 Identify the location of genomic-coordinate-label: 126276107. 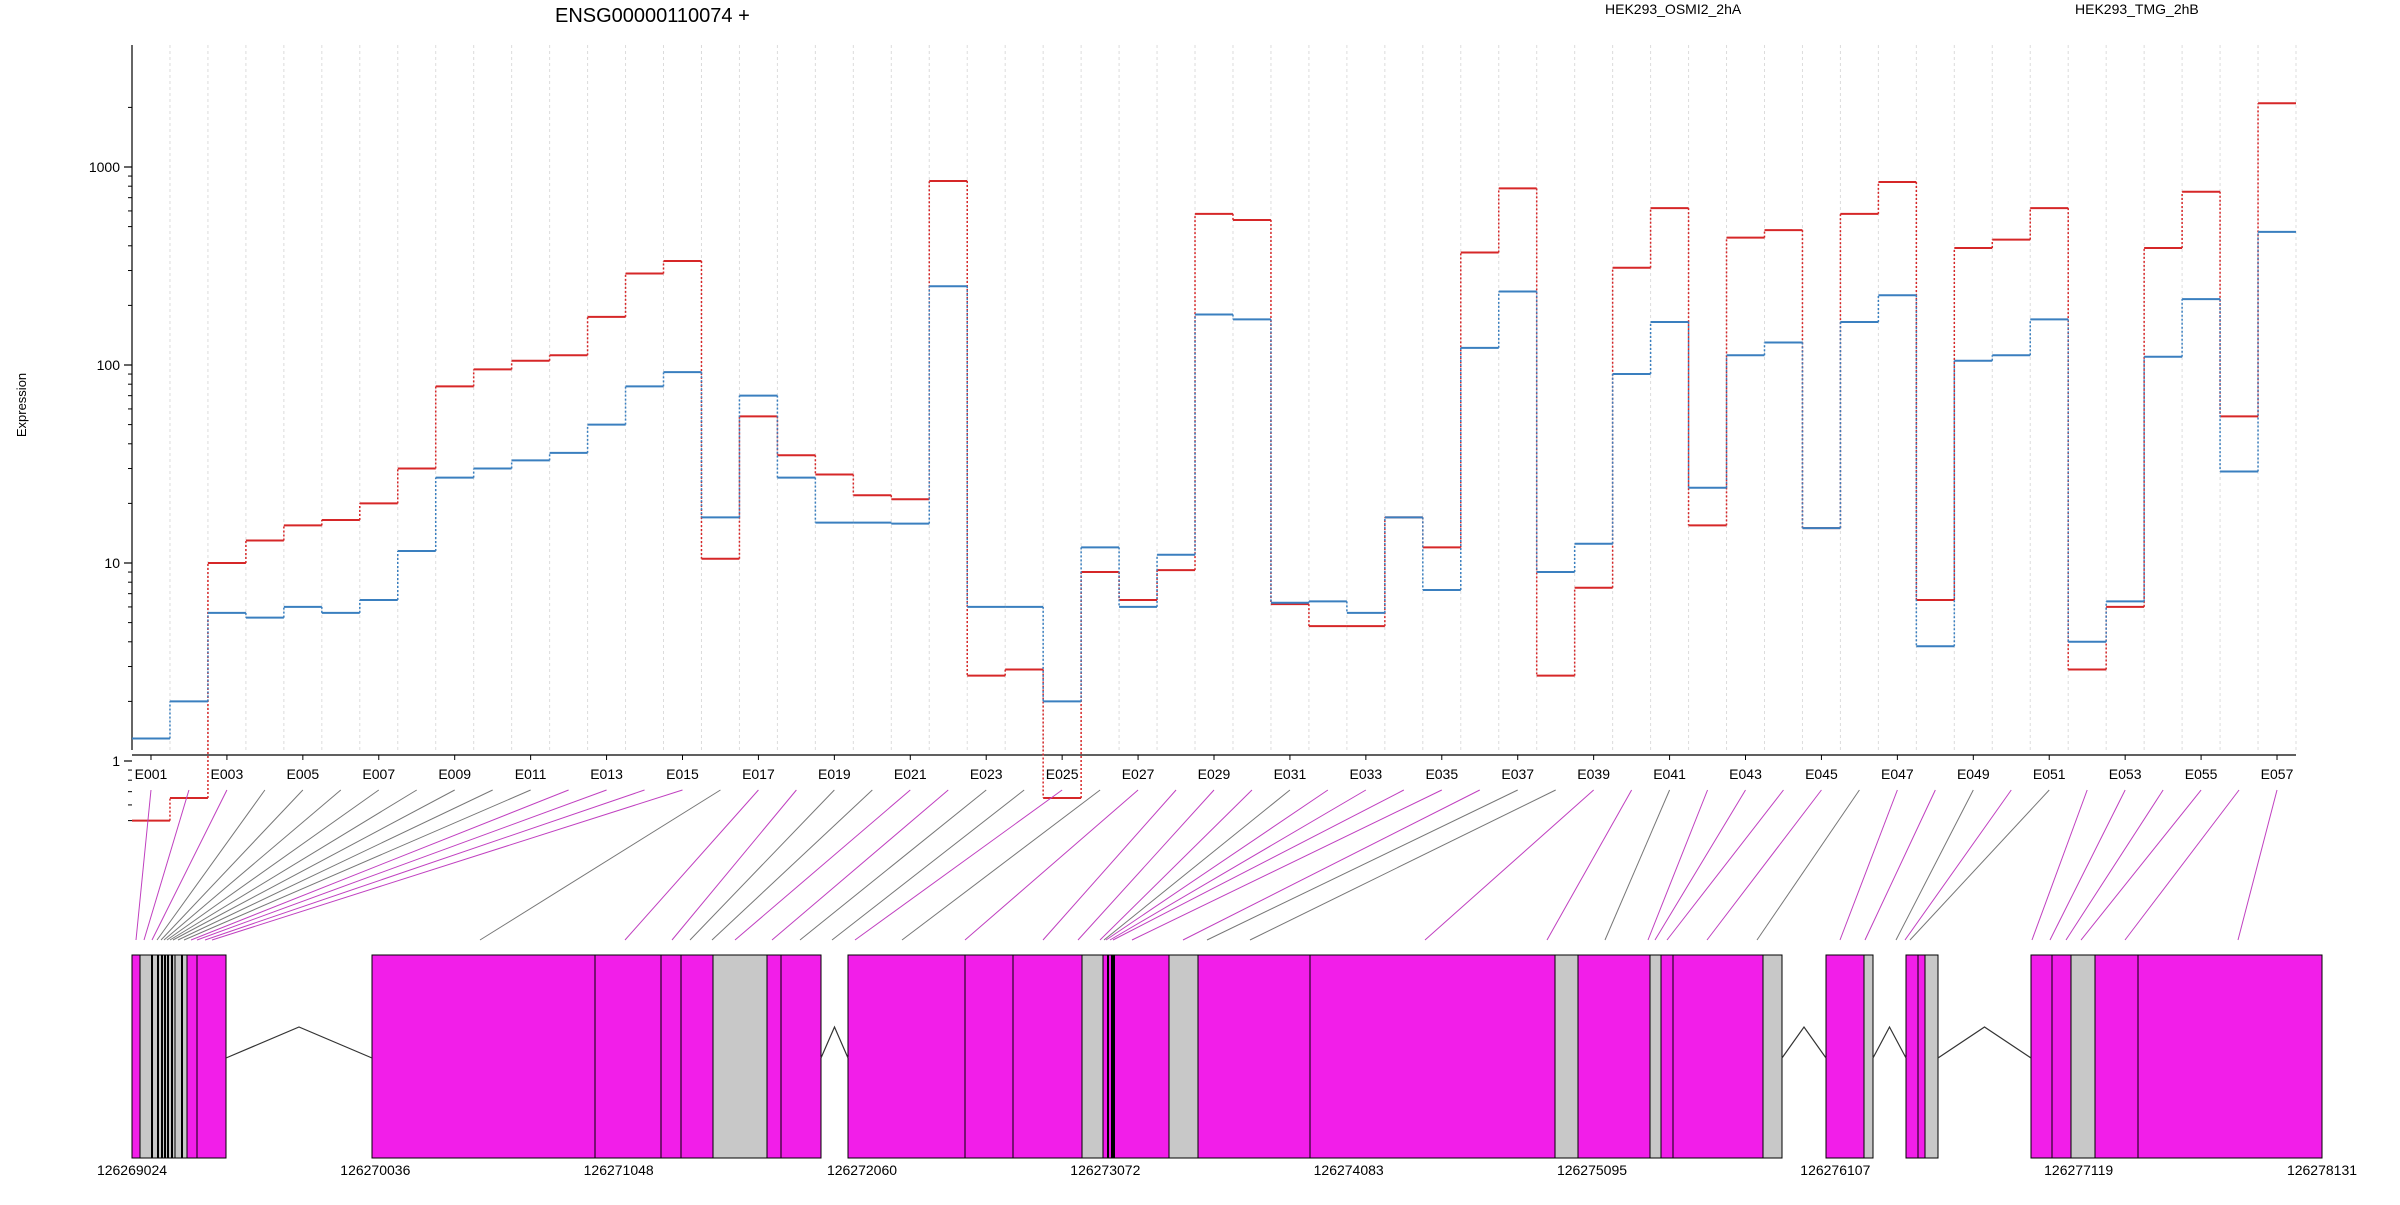
(1835, 1170).